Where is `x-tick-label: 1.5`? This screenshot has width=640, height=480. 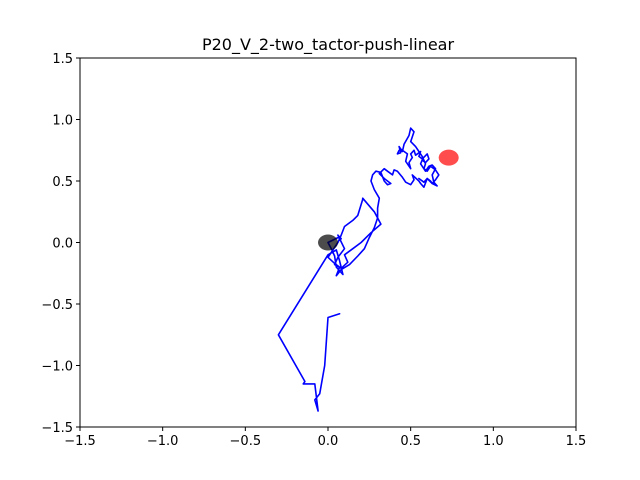
x-tick-label: 1.5 is located at coordinates (576, 441).